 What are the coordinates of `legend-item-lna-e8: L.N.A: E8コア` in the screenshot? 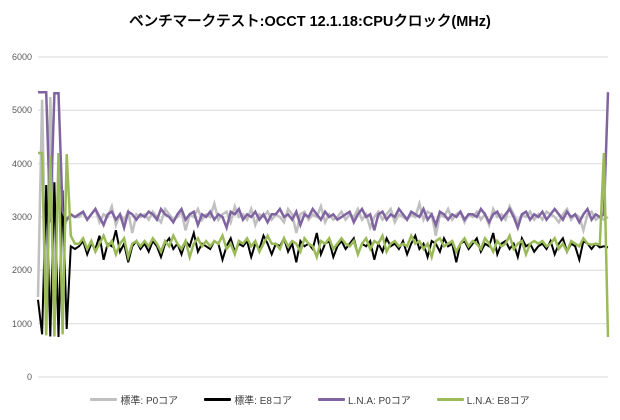 It's located at (483, 399).